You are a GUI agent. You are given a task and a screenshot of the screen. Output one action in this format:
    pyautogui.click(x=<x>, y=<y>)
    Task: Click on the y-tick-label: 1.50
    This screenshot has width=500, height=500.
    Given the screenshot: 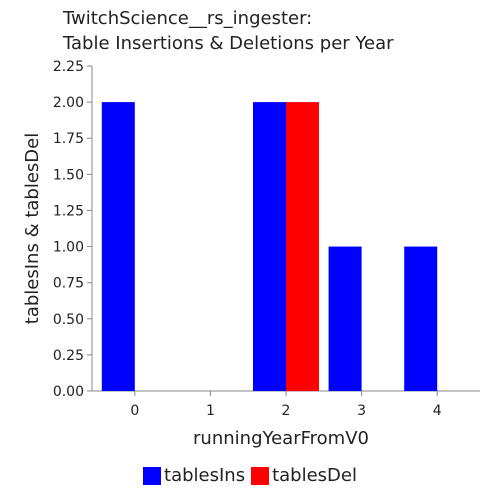 What is the action you would take?
    pyautogui.click(x=68, y=175)
    